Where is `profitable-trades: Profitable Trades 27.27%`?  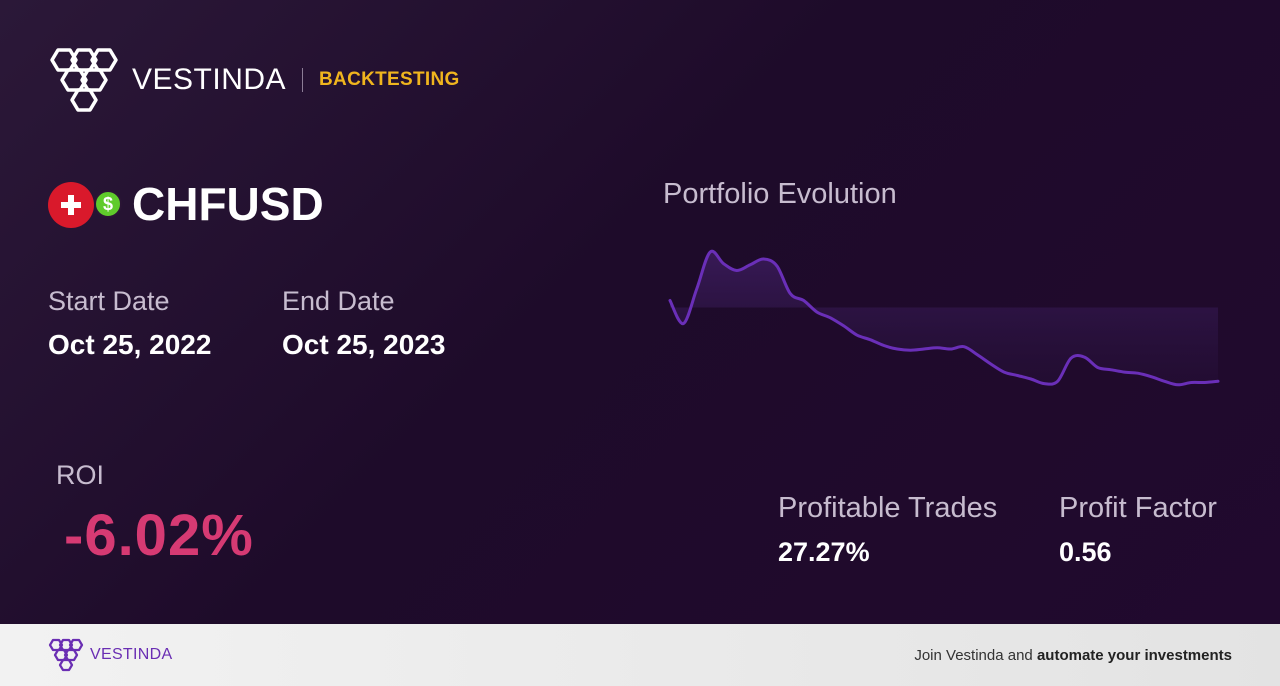 profitable-trades: Profitable Trades 27.27% is located at coordinates (887, 530).